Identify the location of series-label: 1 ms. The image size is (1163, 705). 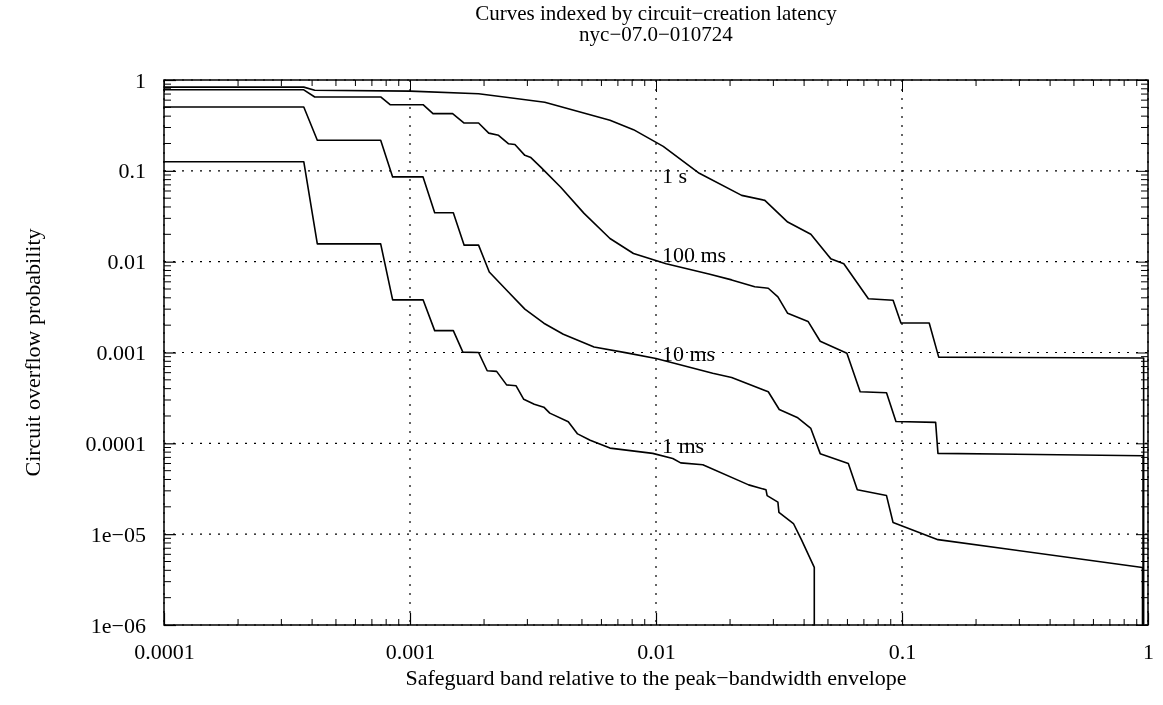
(683, 445).